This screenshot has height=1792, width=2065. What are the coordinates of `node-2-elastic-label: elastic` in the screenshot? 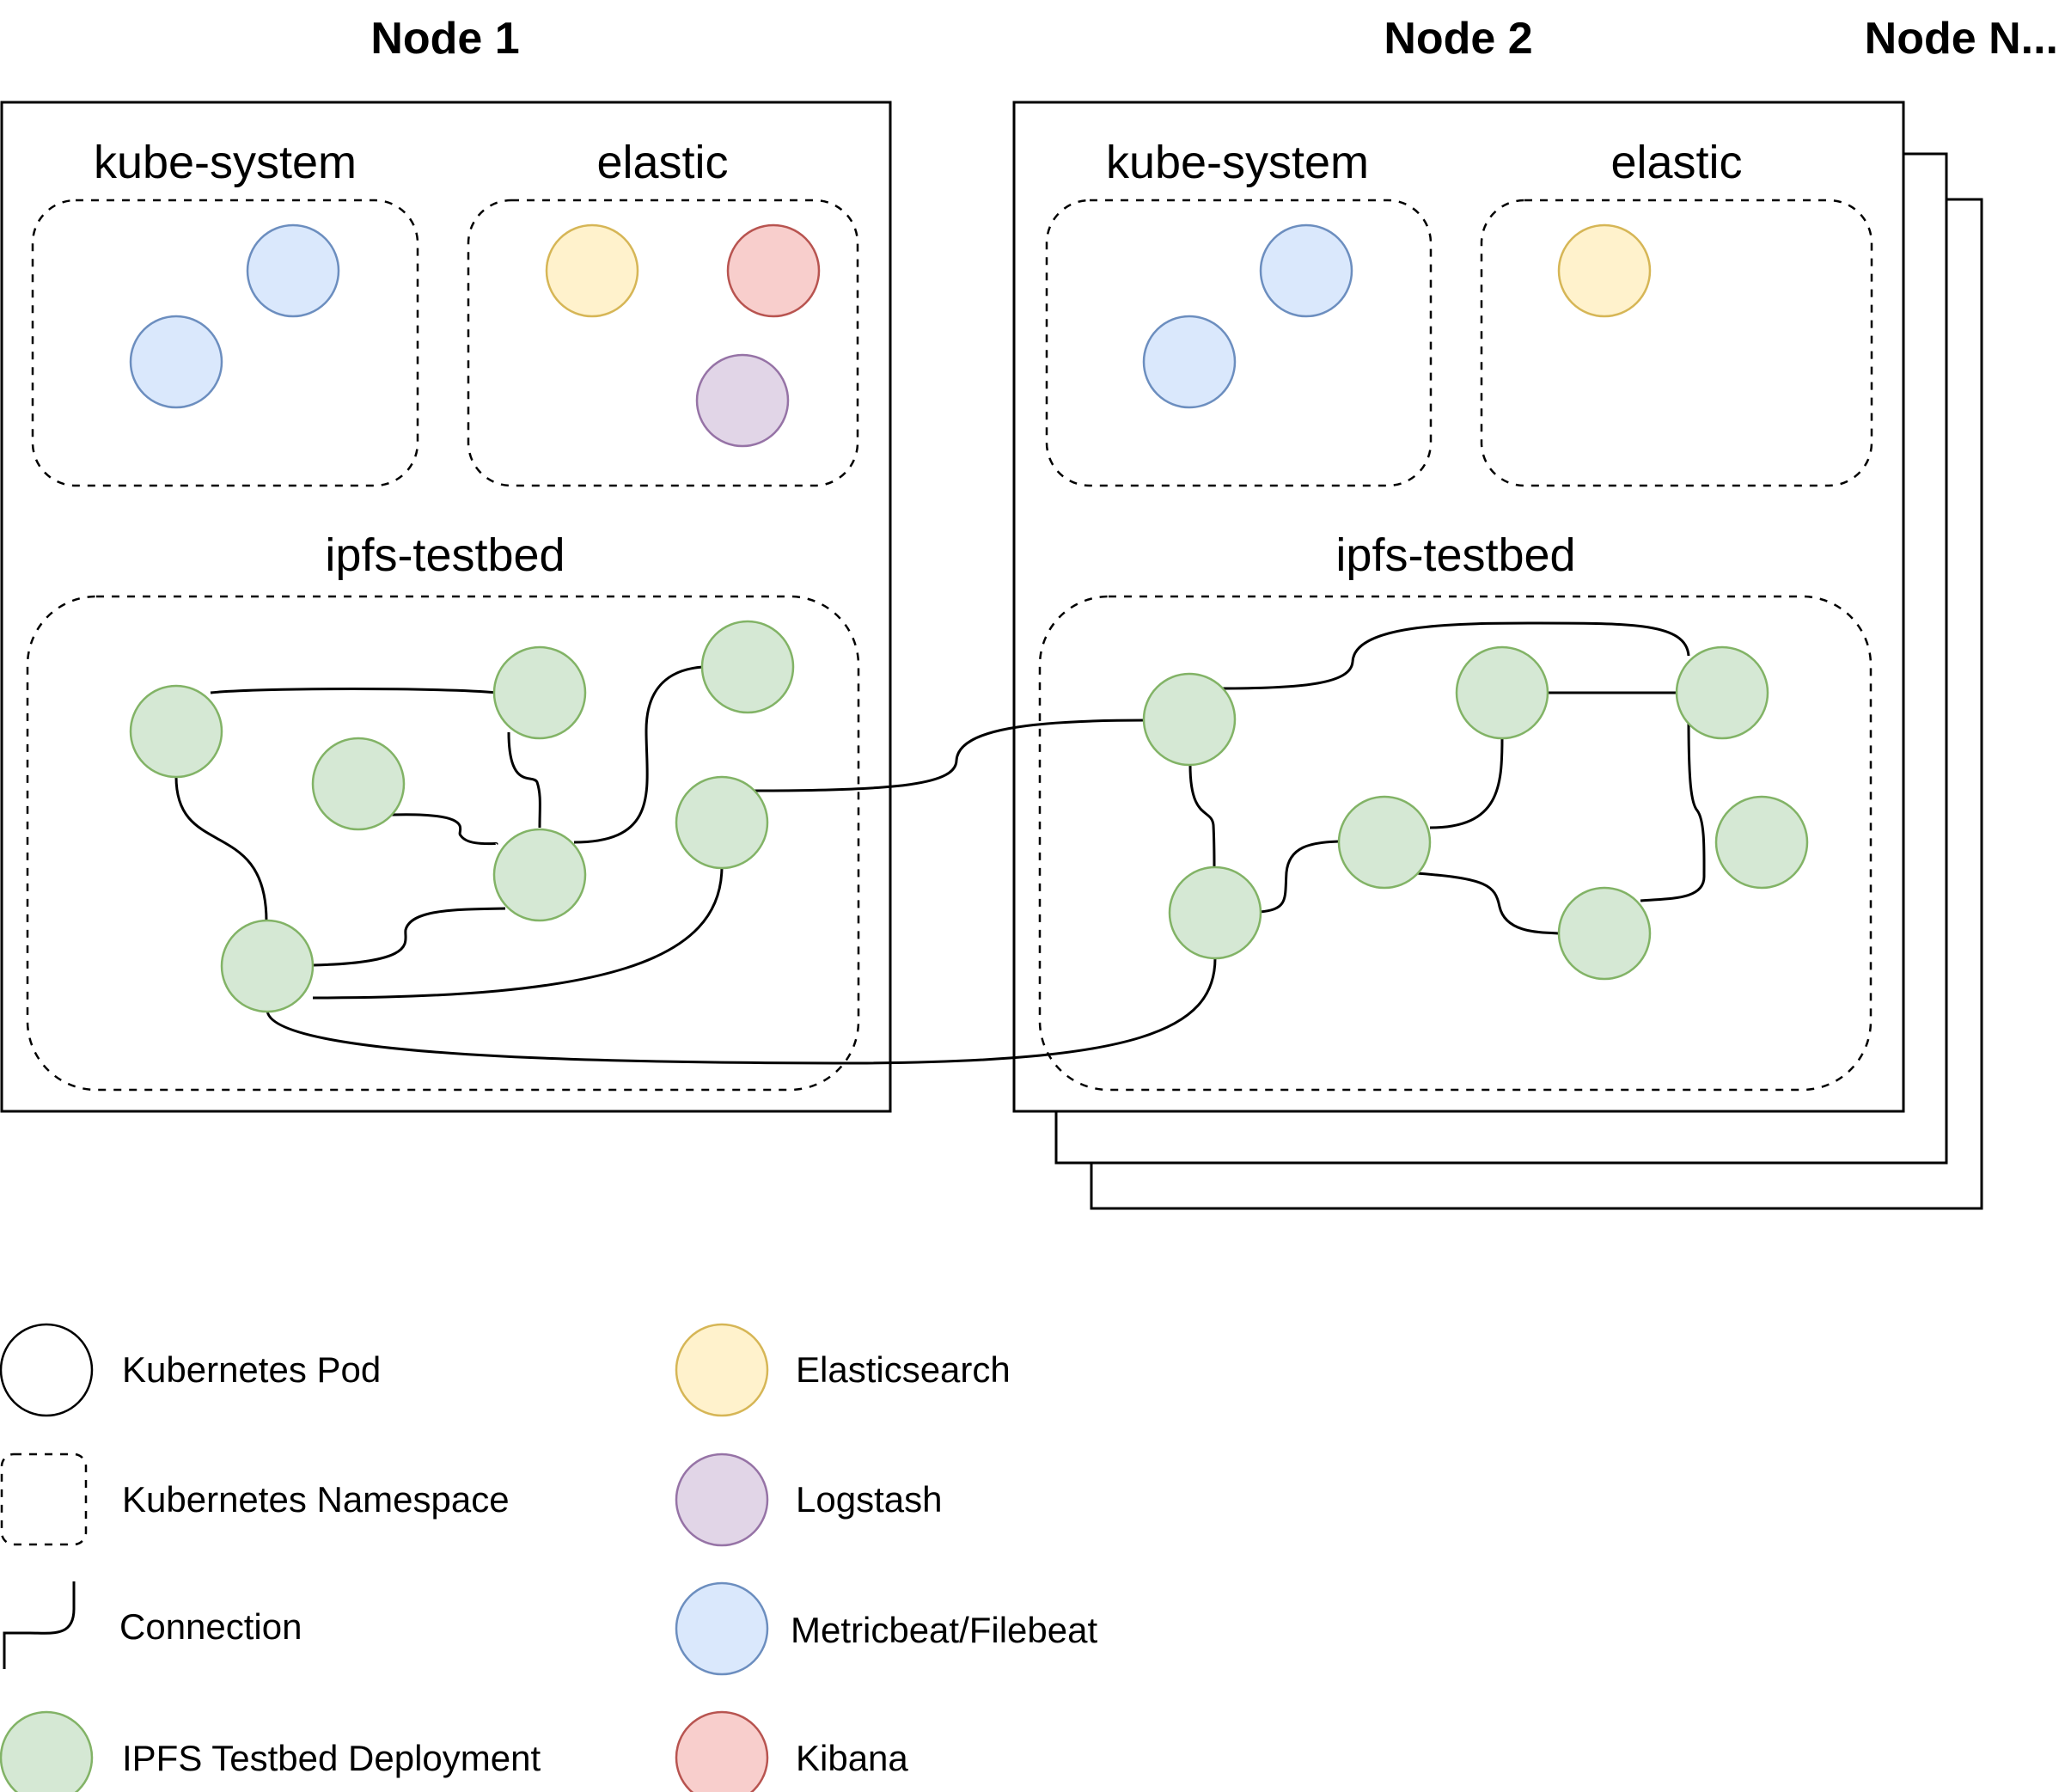 It's located at (1676, 162).